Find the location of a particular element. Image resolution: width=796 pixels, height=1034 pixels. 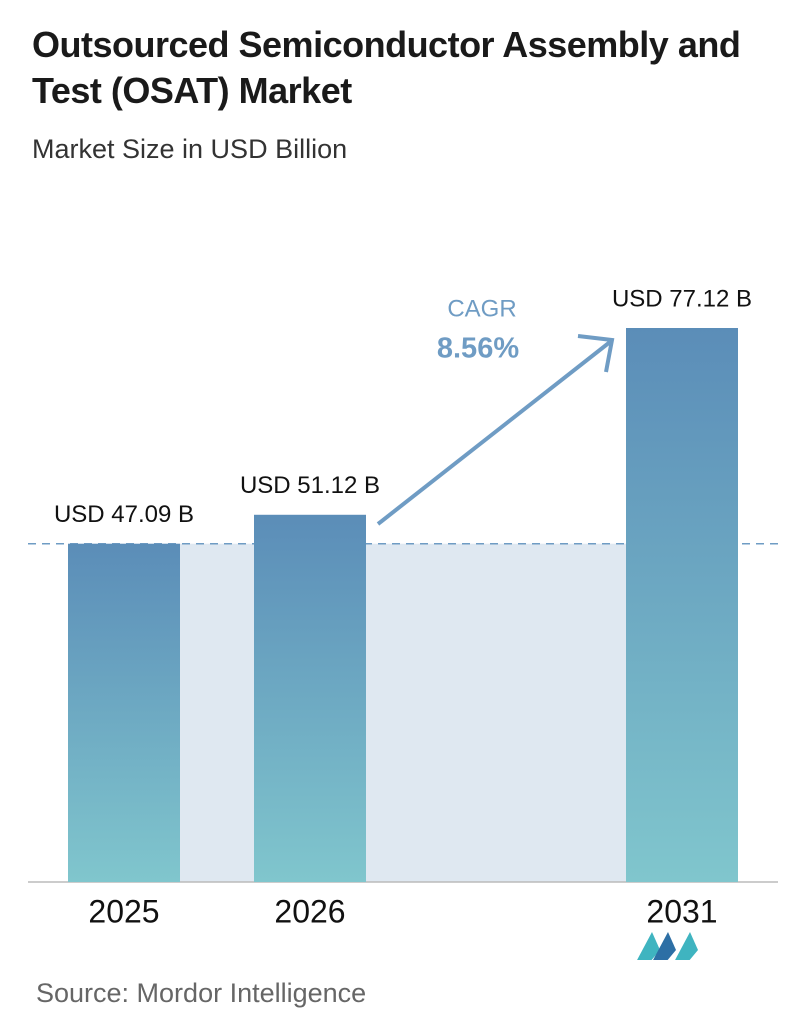

cagr-arrow is located at coordinates (494, 433).